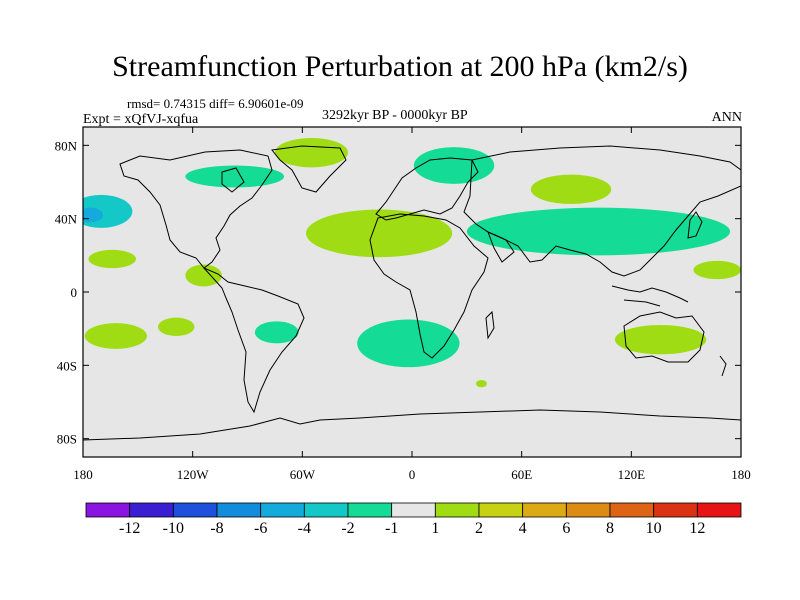 This screenshot has height=600, width=800. What do you see at coordinates (521, 474) in the screenshot?
I see `x-tick-label-4: 60E` at bounding box center [521, 474].